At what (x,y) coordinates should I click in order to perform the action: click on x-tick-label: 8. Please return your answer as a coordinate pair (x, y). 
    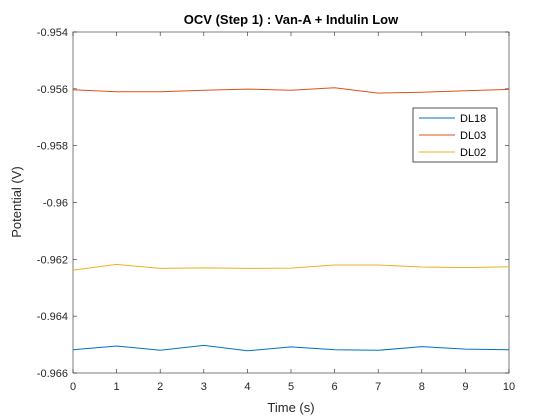
    Looking at the image, I should click on (422, 387).